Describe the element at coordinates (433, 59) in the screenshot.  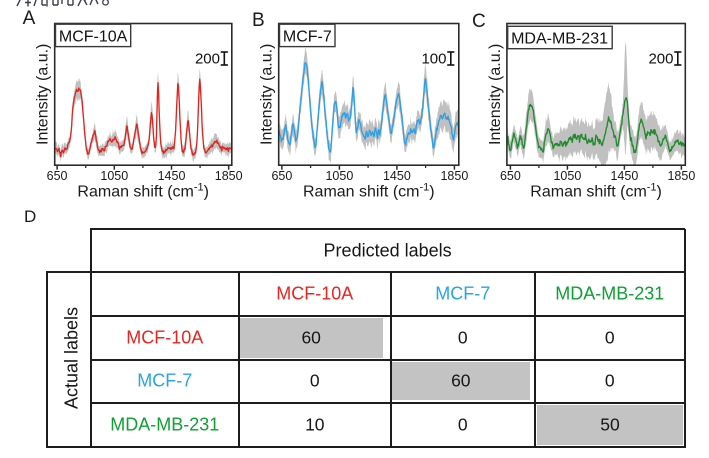
I see `svg-text: 100` at that location.